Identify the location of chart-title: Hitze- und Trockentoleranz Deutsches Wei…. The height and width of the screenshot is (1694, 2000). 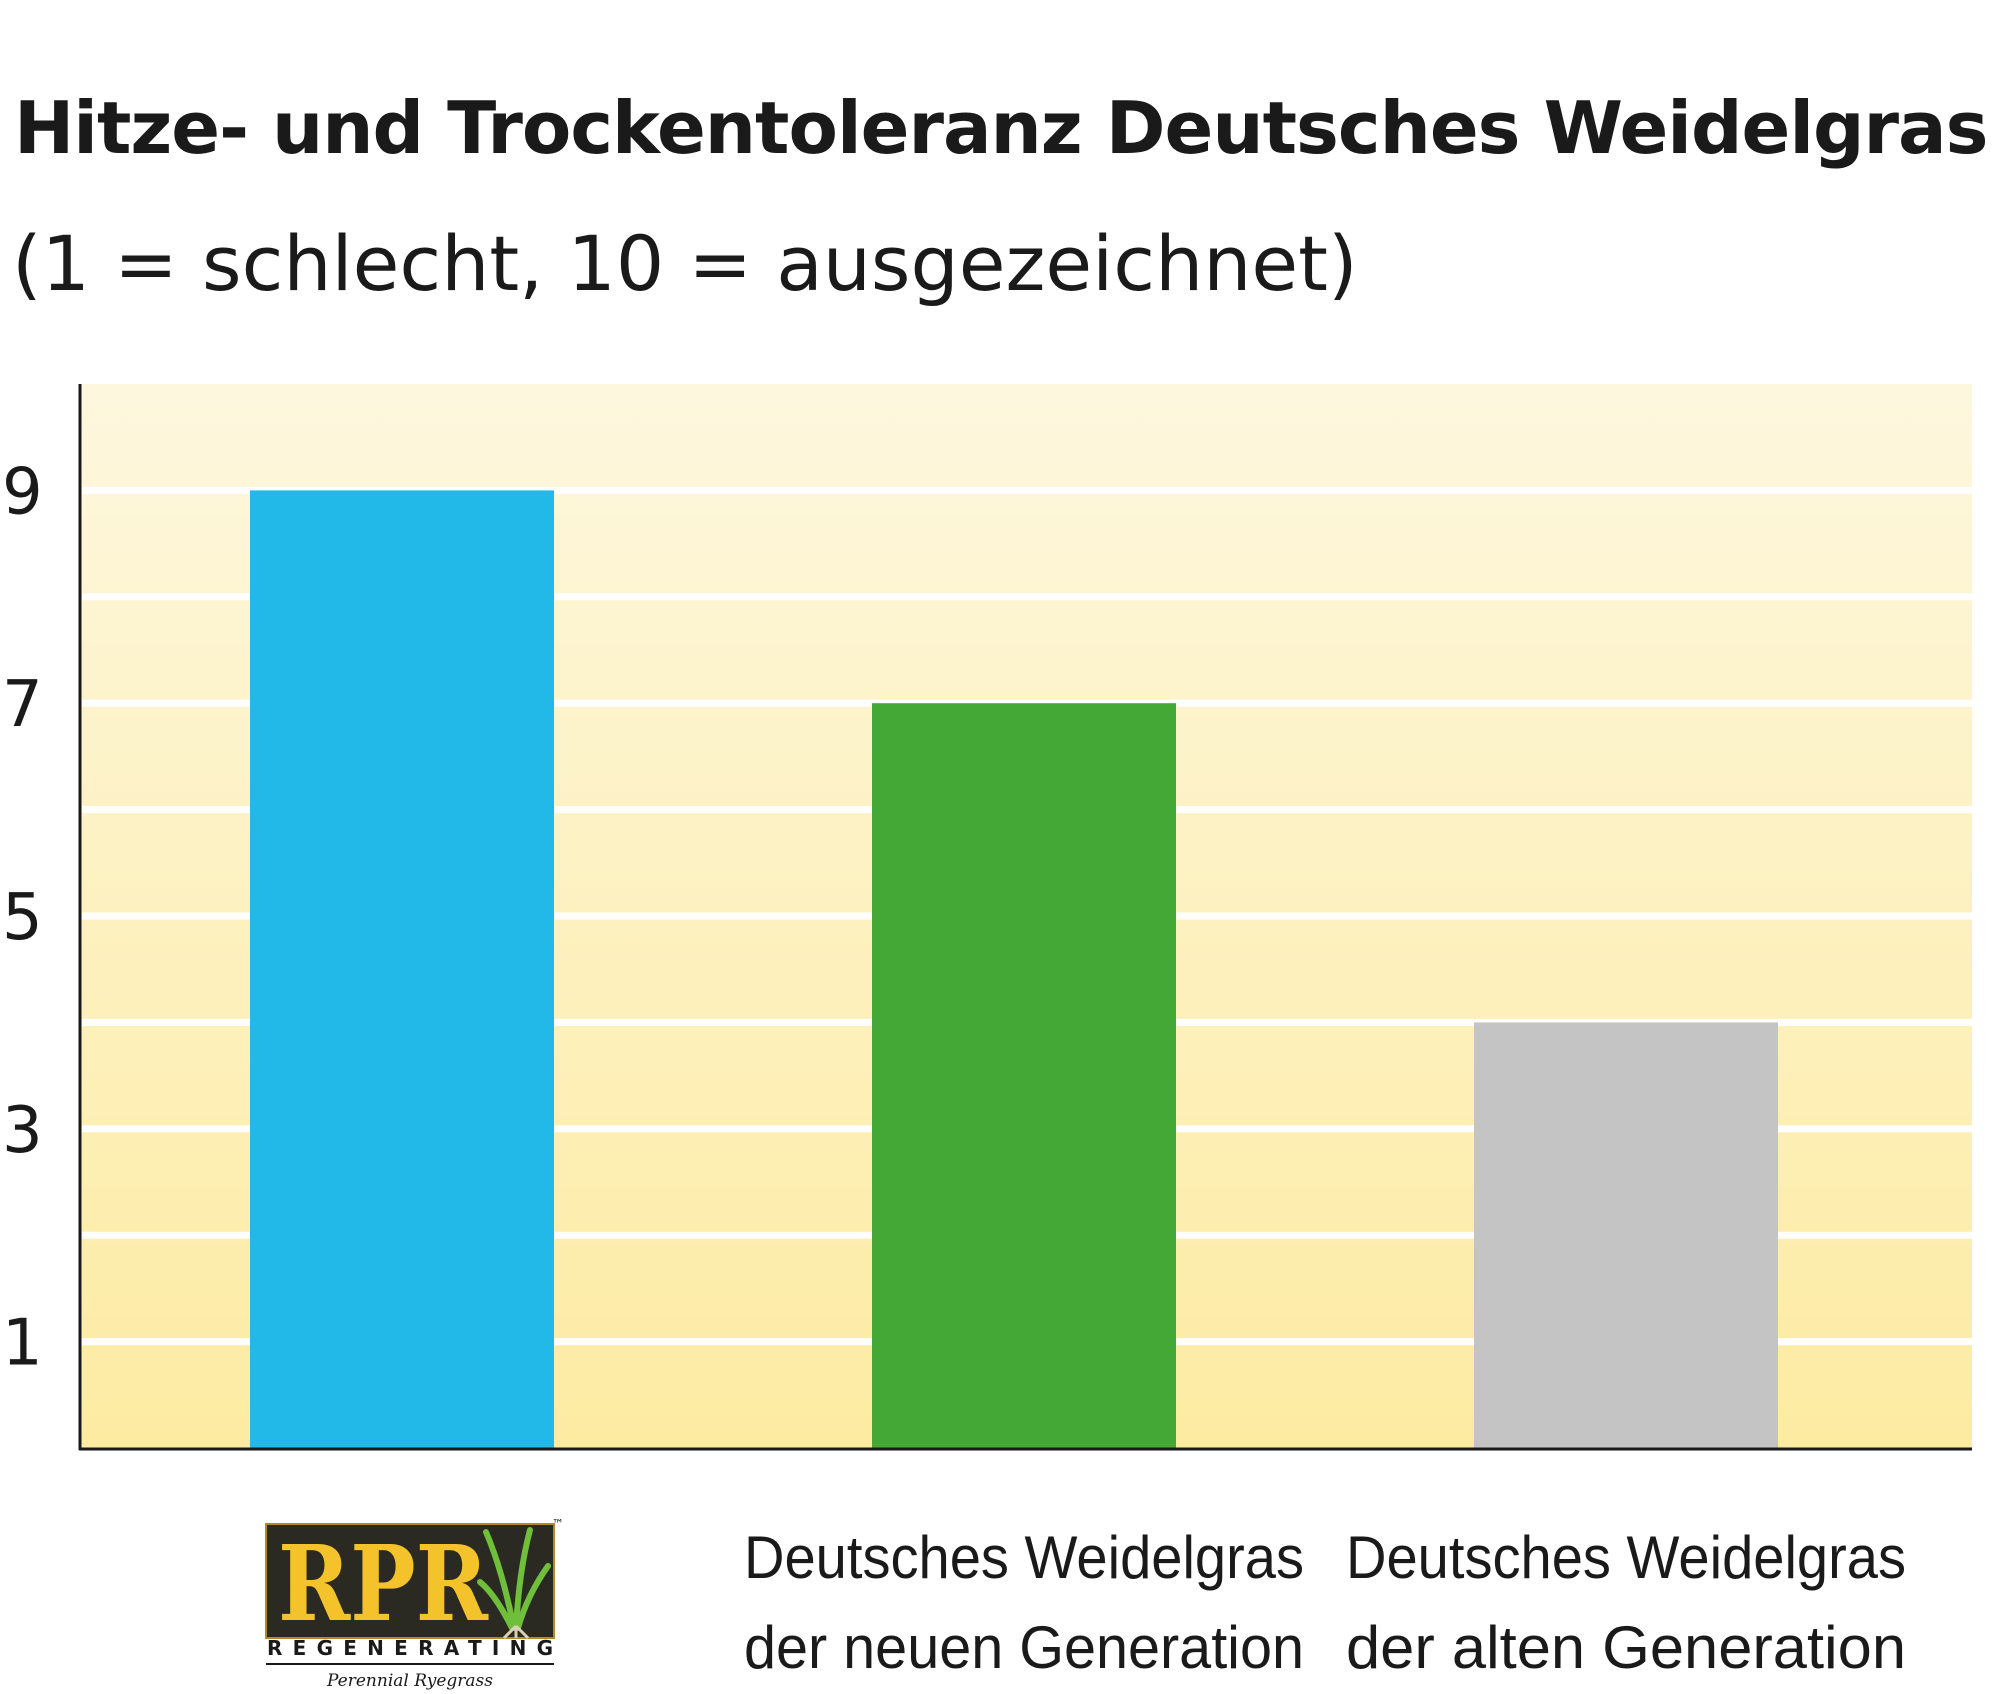
(1001, 128).